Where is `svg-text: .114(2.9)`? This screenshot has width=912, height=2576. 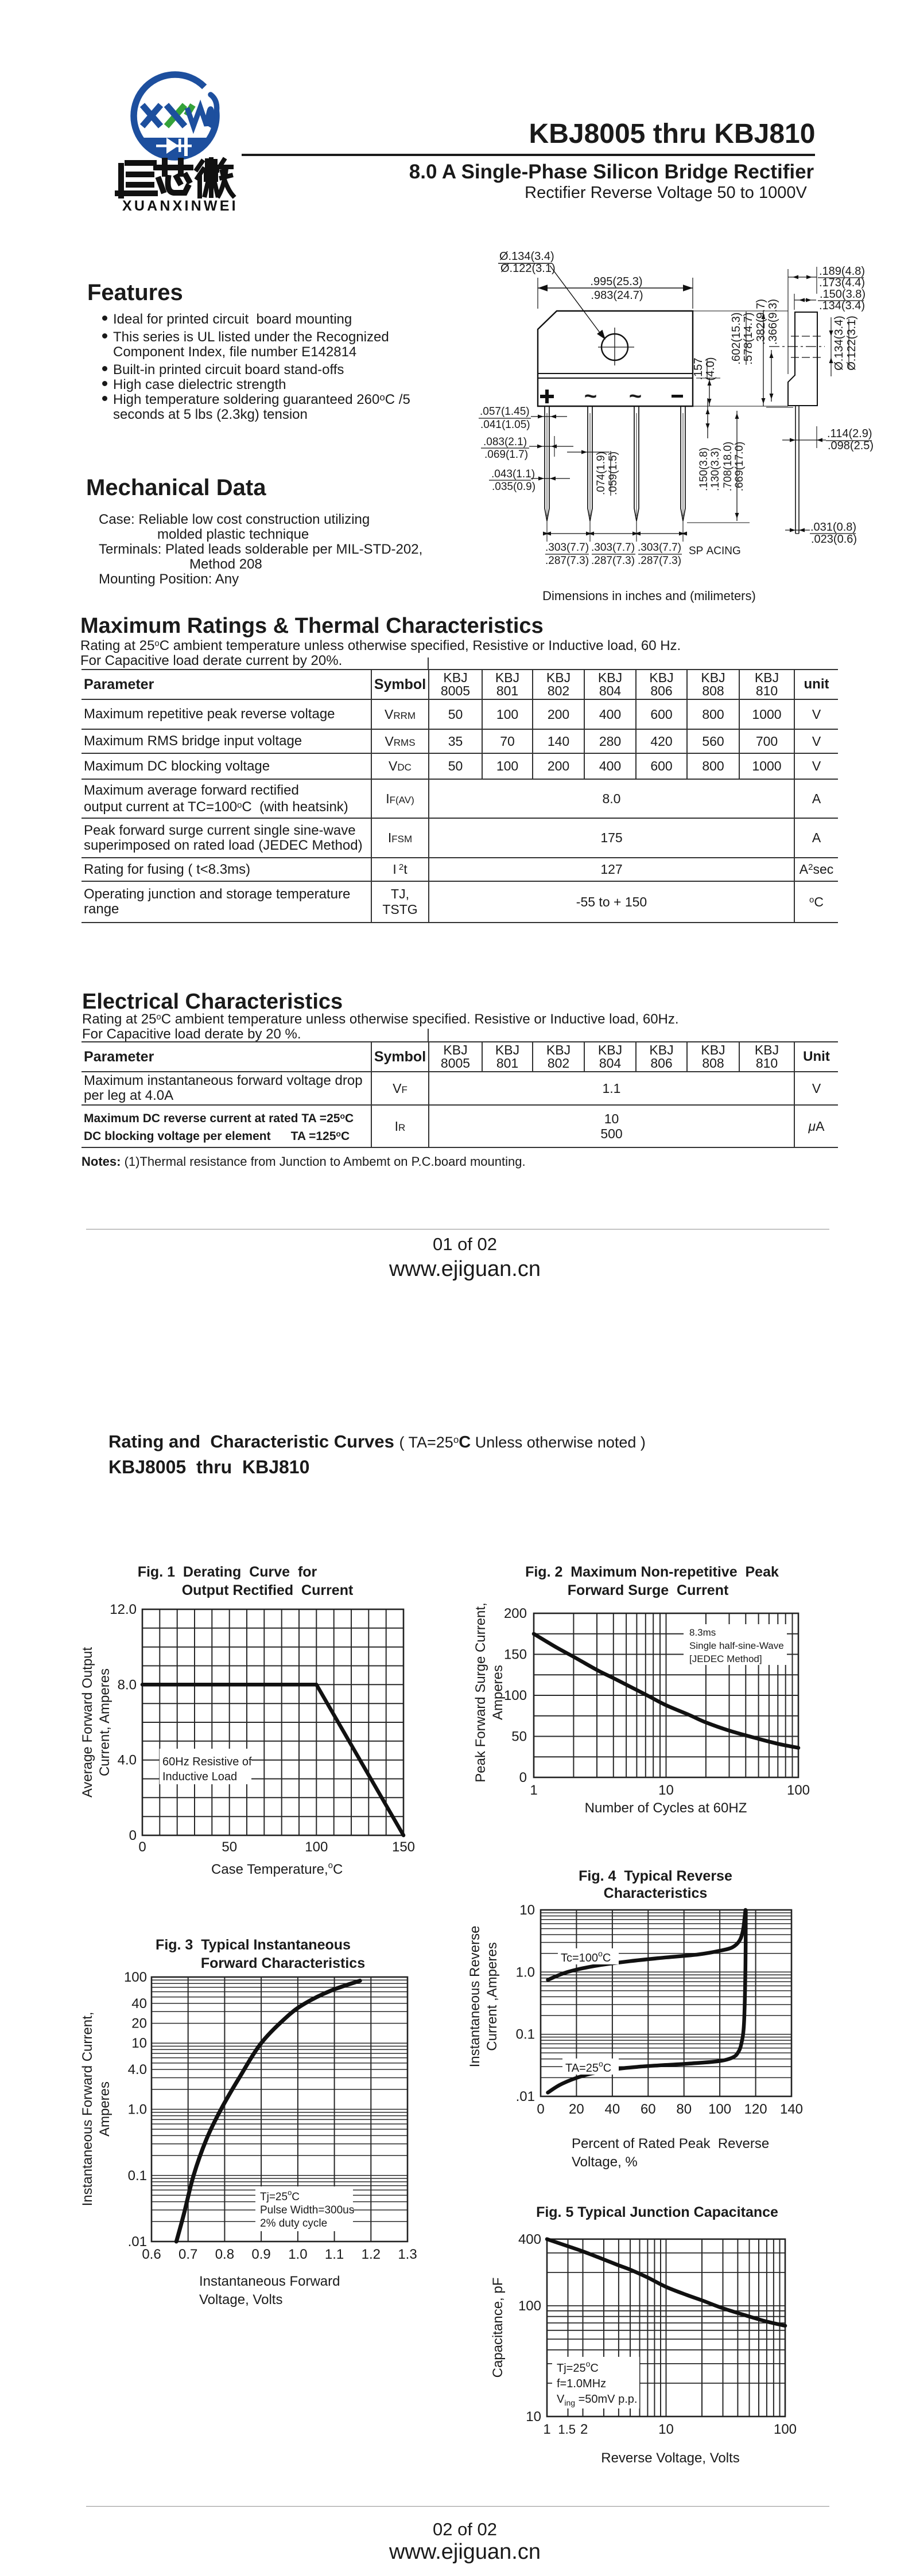 svg-text: .114(2.9) is located at coordinates (850, 433).